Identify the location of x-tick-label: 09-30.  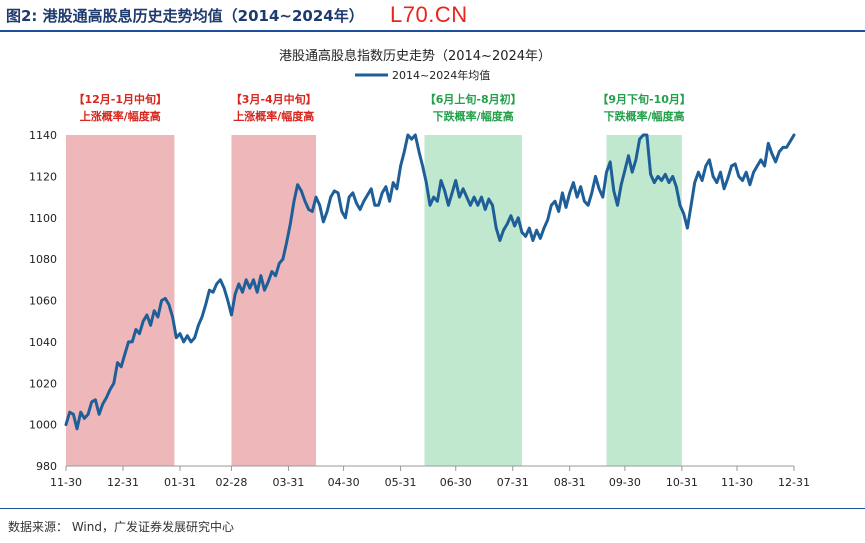
(625, 482).